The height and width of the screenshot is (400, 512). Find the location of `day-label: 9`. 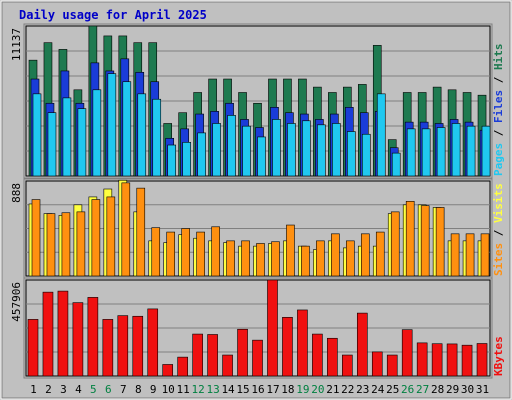

day-label: 9 is located at coordinates (153, 389).